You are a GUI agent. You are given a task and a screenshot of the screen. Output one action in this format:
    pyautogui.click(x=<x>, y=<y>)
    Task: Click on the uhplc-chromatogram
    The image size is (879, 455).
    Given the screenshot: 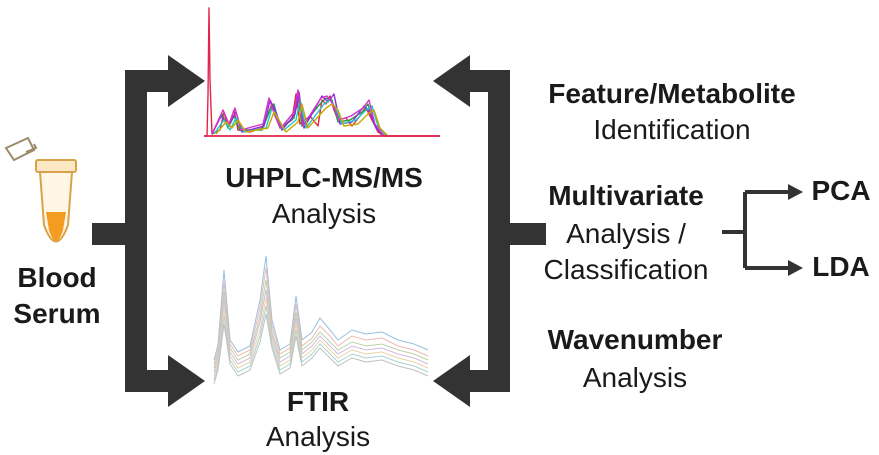 What is the action you would take?
    pyautogui.click(x=322, y=72)
    